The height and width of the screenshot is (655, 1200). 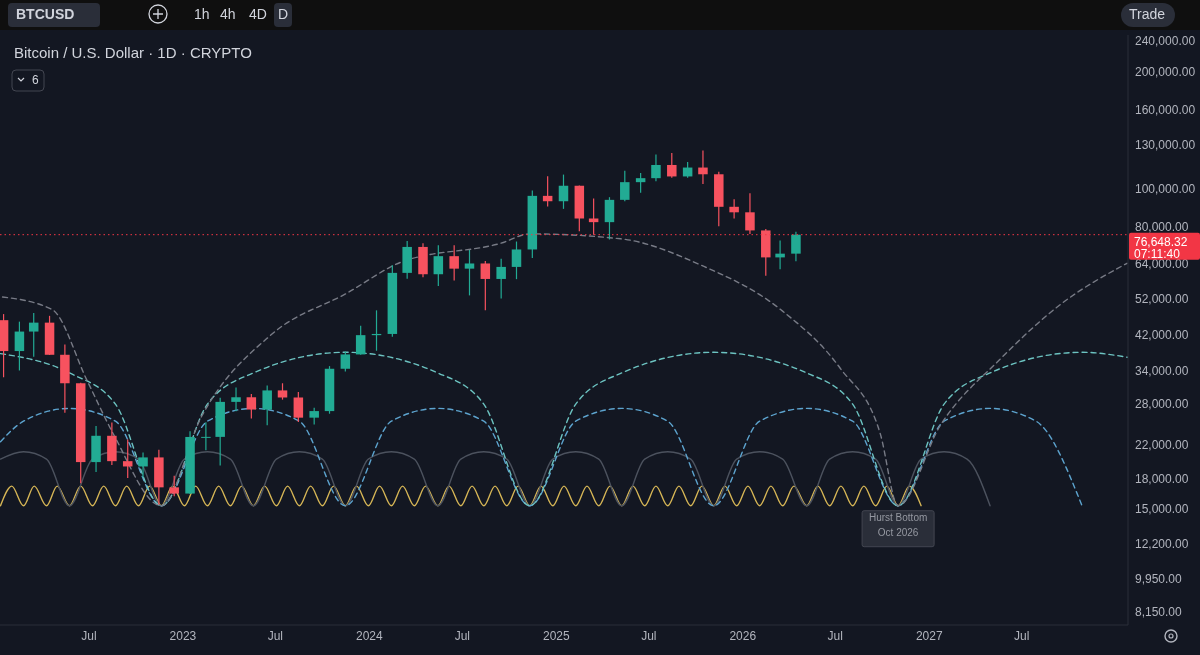 I want to click on y-tick-label: 9,950.00, so click(x=1159, y=578).